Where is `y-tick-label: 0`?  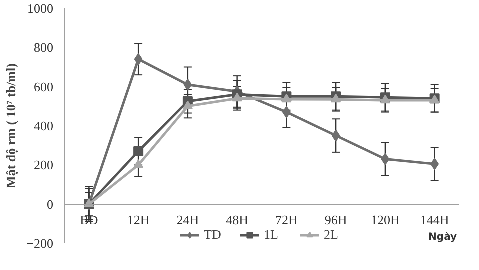 y-tick-label: 0 is located at coordinates (50, 204).